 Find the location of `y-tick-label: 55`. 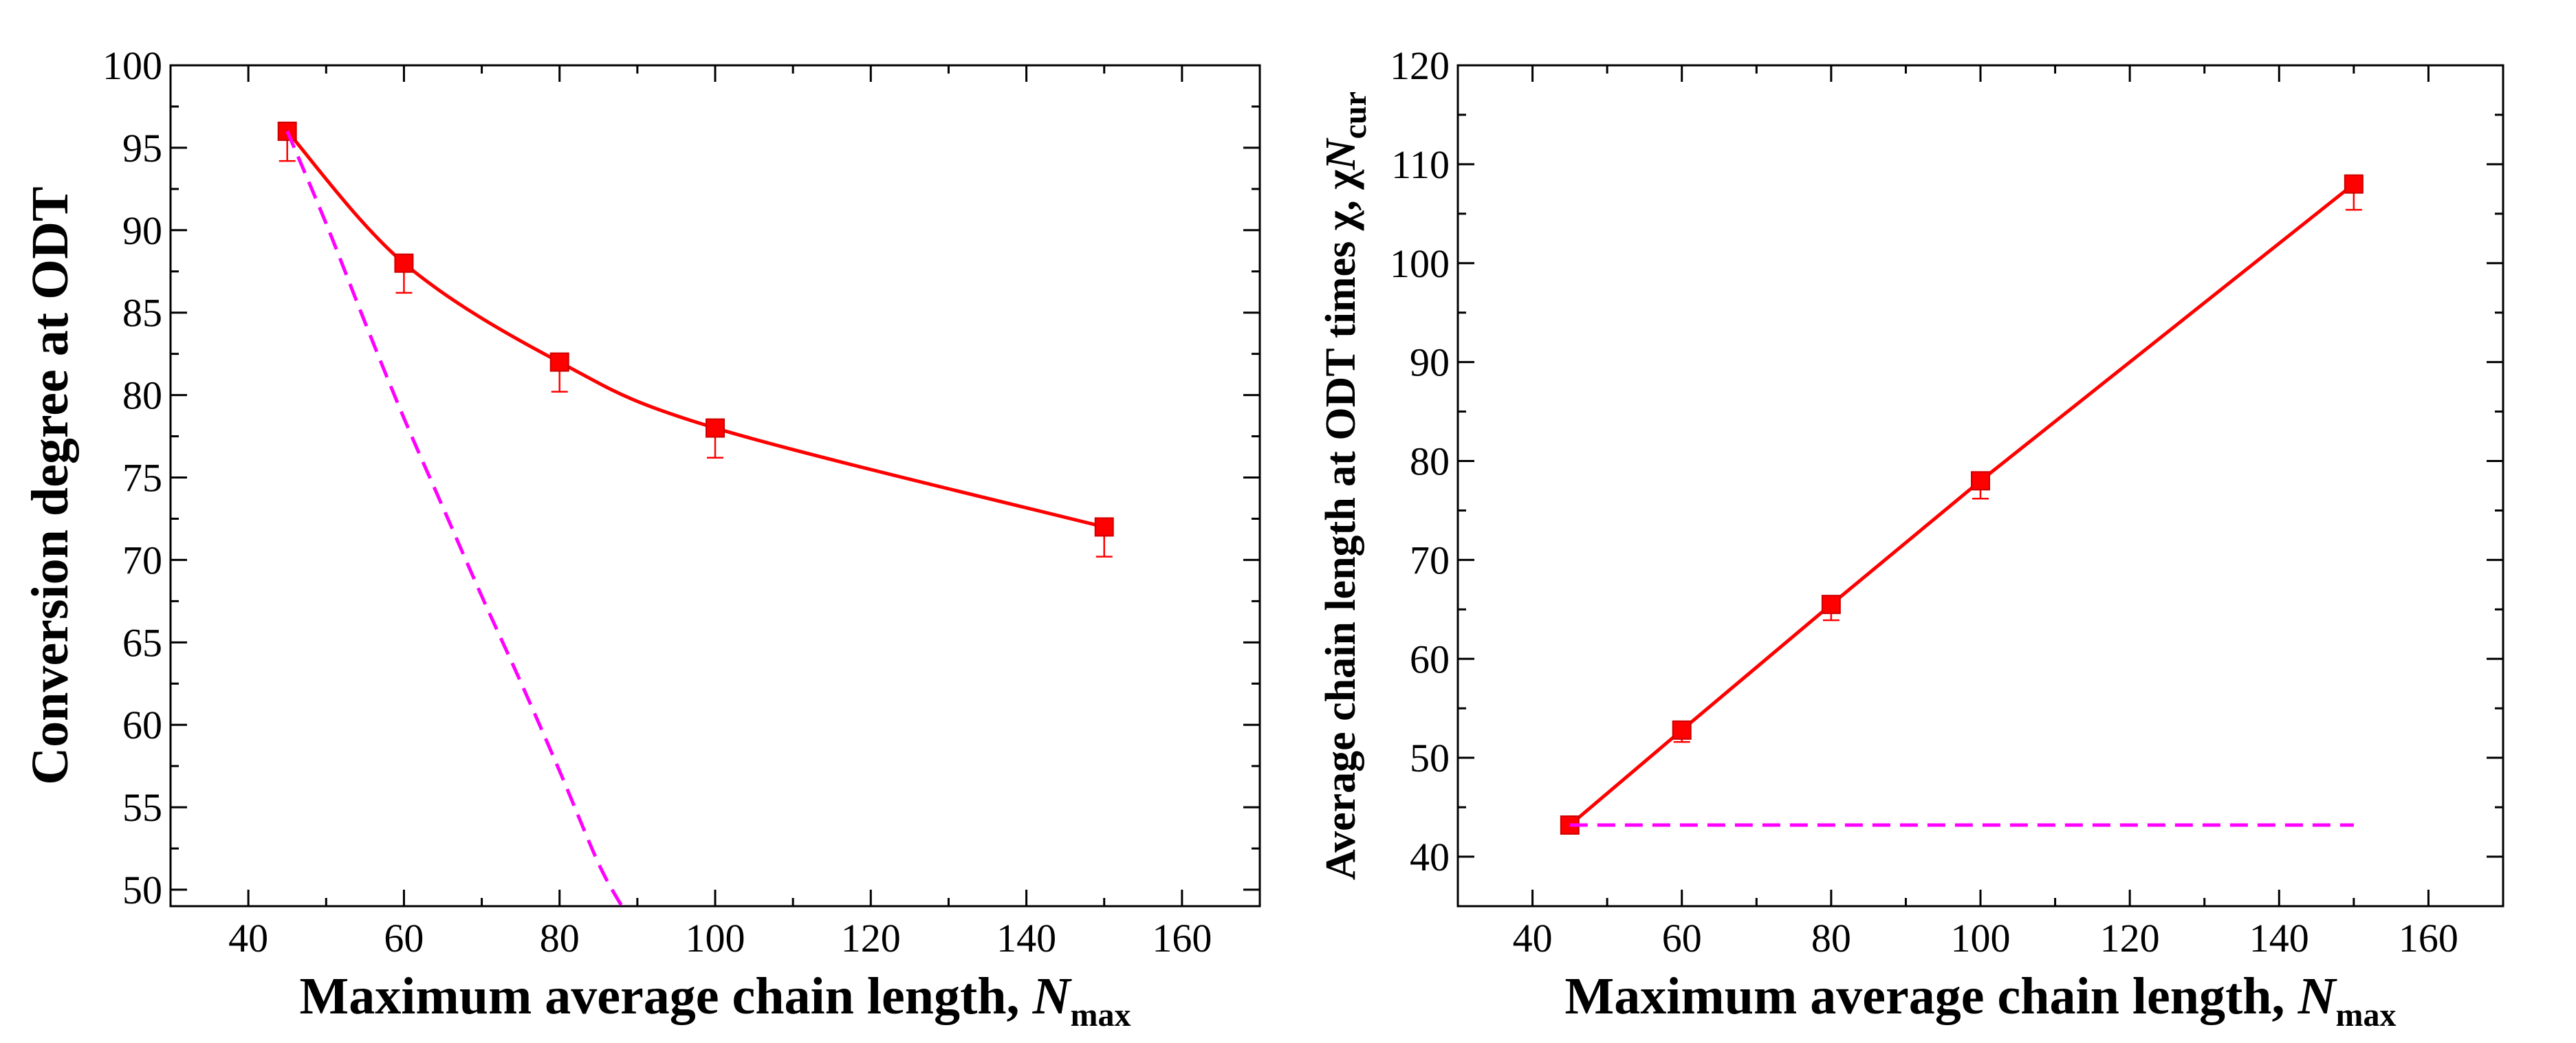

y-tick-label: 55 is located at coordinates (142, 807).